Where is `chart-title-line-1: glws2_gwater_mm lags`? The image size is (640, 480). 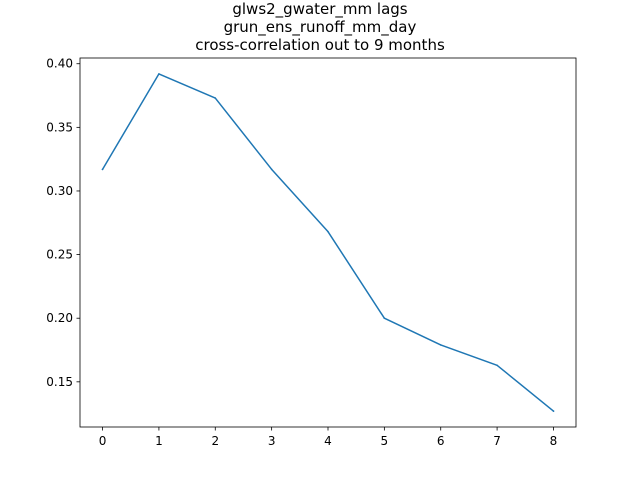
chart-title-line-1: glws2_gwater_mm lags is located at coordinates (320, 9).